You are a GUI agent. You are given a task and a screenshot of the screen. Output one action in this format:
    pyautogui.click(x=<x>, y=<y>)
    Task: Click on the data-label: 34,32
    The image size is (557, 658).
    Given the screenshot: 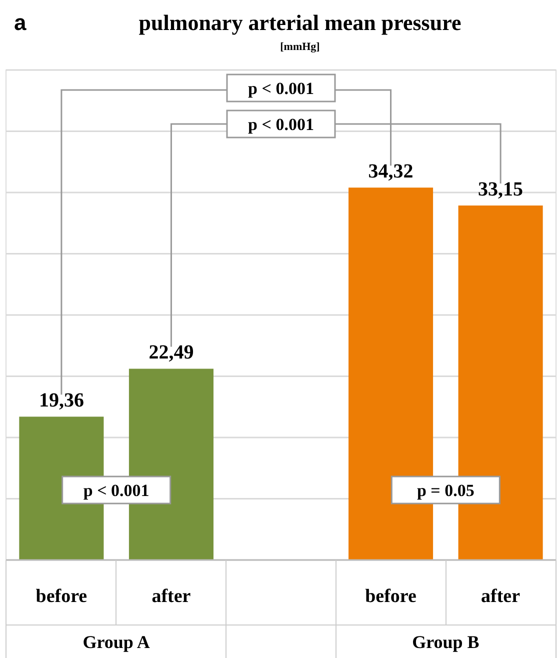 What is the action you would take?
    pyautogui.click(x=391, y=171)
    